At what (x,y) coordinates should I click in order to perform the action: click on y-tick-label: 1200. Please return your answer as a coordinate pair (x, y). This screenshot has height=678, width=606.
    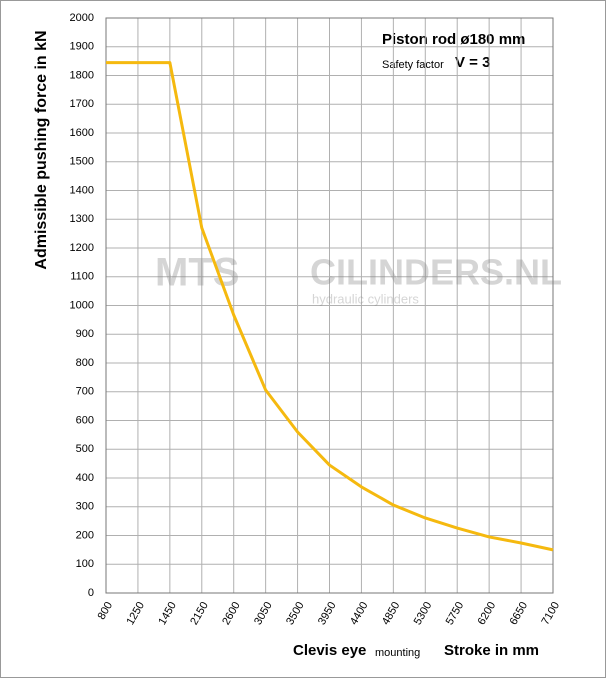
    Looking at the image, I should click on (82, 248).